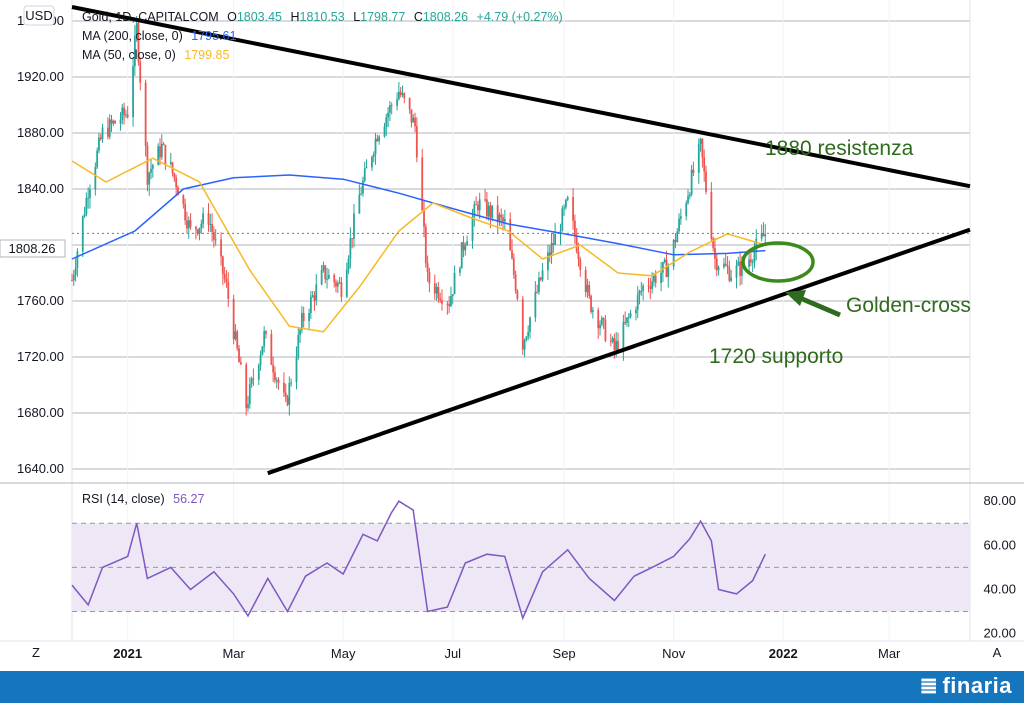  Describe the element at coordinates (259, 17) in the screenshot. I see `open-value: 1803.45` at that location.